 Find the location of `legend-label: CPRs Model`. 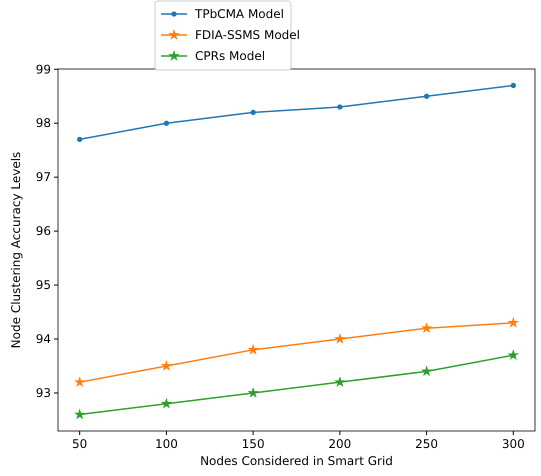

legend-label: CPRs Model is located at coordinates (230, 56).